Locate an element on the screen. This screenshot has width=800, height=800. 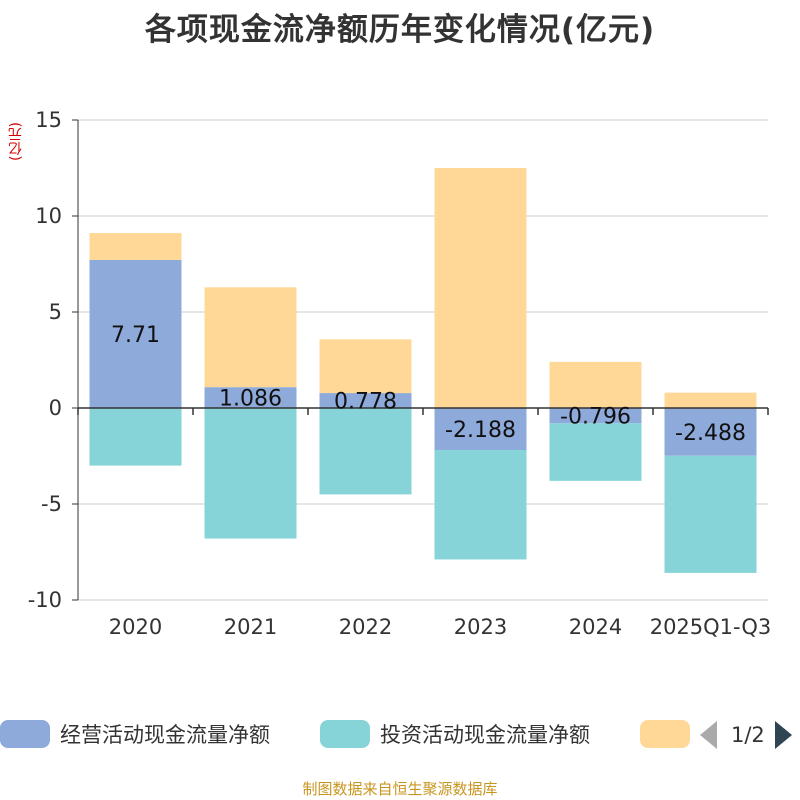
y-tick-label-4: -5 is located at coordinates (51, 504).